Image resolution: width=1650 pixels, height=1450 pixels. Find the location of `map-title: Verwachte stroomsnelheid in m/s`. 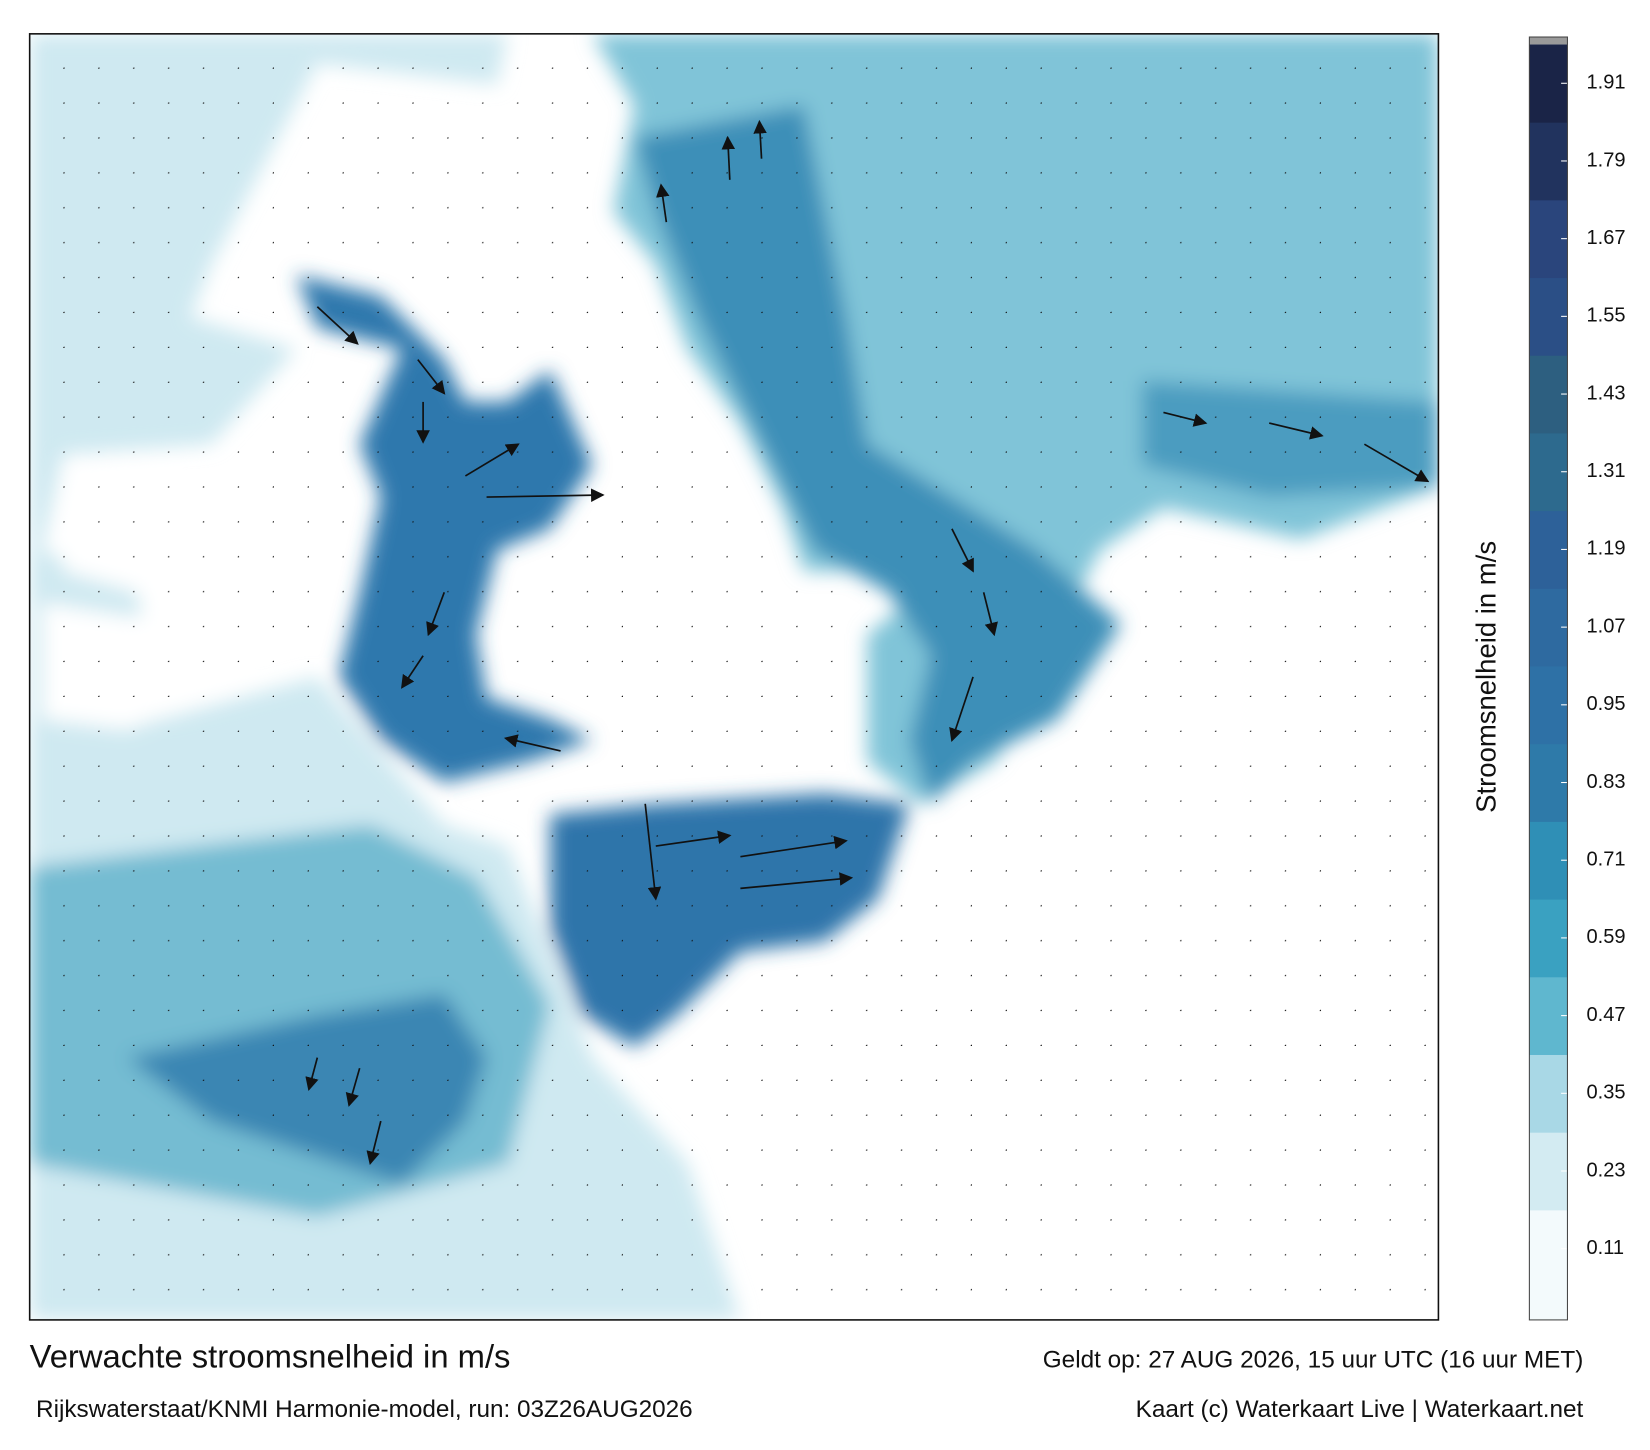

map-title: Verwachte stroomsnelheid in m/s is located at coordinates (270, 1356).